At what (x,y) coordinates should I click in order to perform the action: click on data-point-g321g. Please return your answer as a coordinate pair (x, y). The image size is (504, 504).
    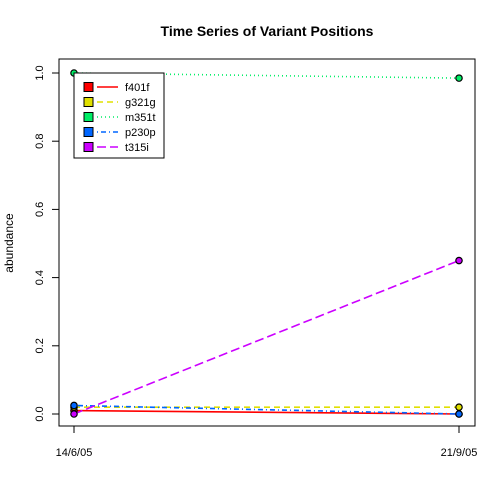
    Looking at the image, I should click on (459, 407).